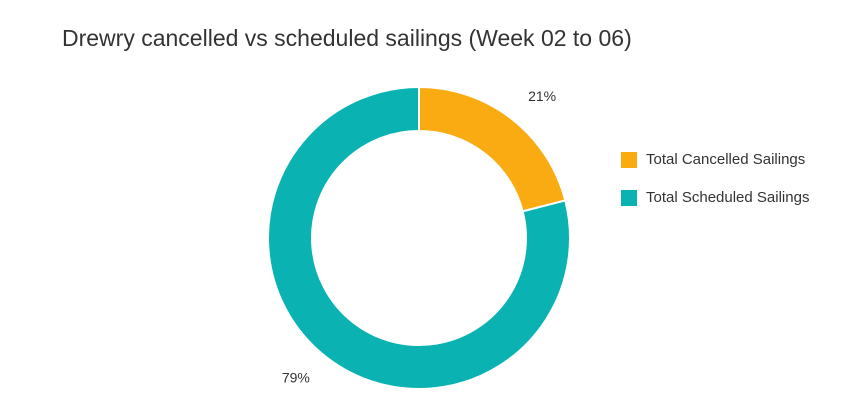  Describe the element at coordinates (296, 377) in the screenshot. I see `slice-label: 79%` at that location.